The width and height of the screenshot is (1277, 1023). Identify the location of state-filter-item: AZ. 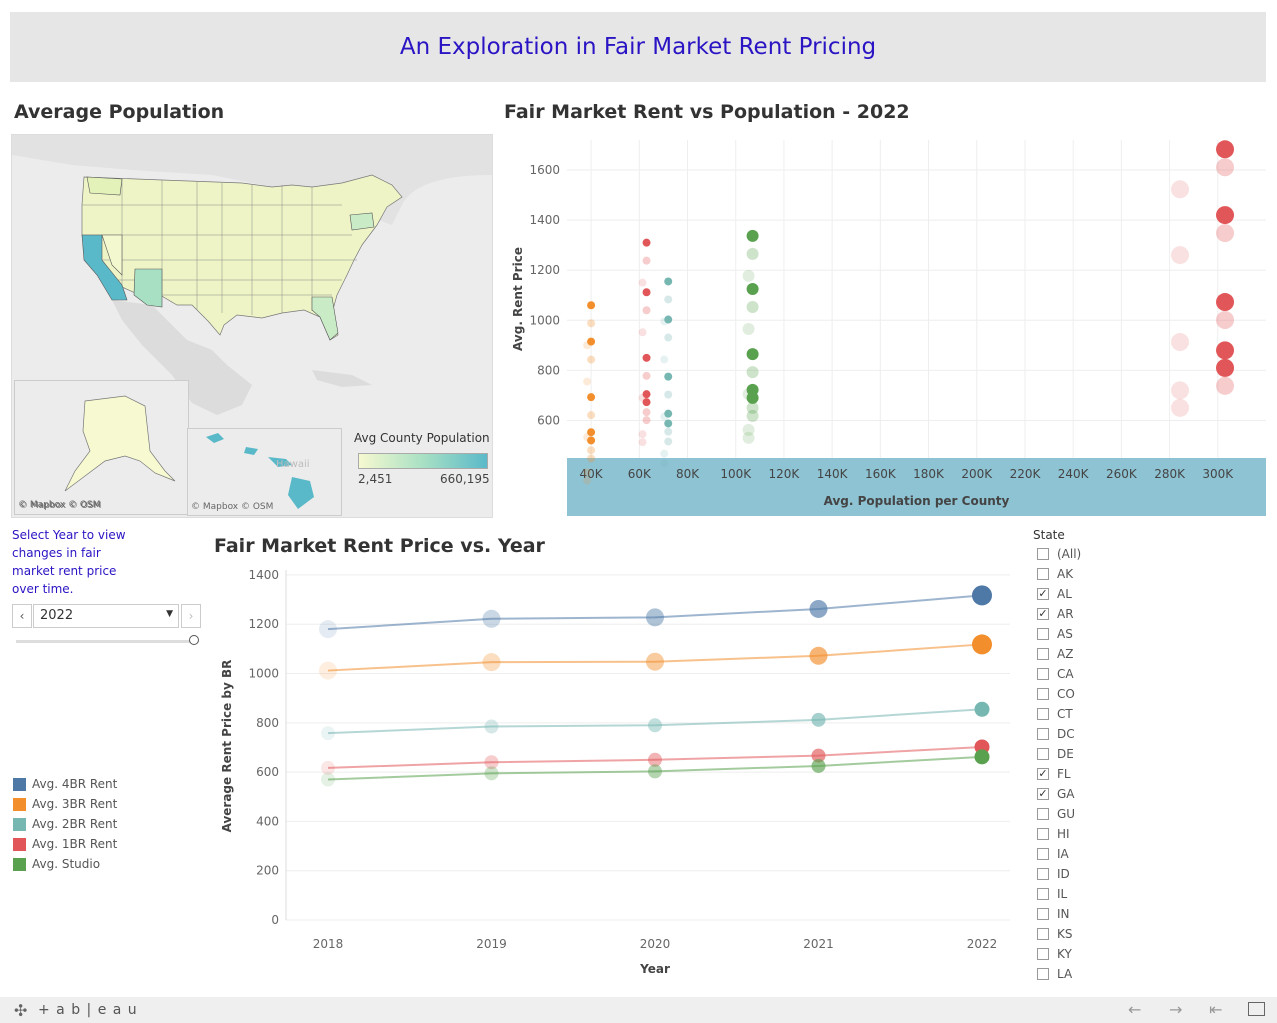
(1055, 654).